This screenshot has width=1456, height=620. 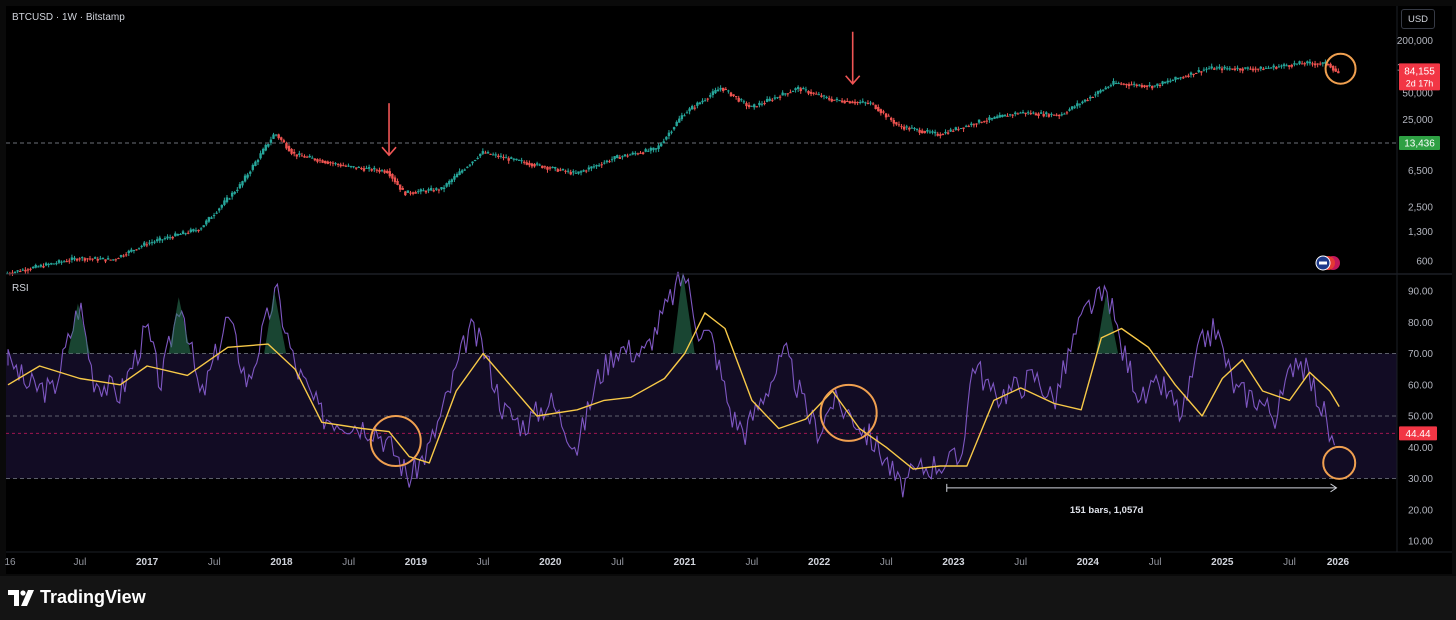 What do you see at coordinates (1418, 19) in the screenshot?
I see `currency-button: USD` at bounding box center [1418, 19].